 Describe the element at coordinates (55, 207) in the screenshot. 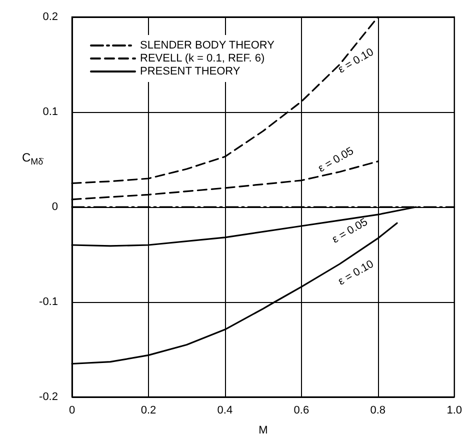

I see `y-tick-label: 0` at that location.